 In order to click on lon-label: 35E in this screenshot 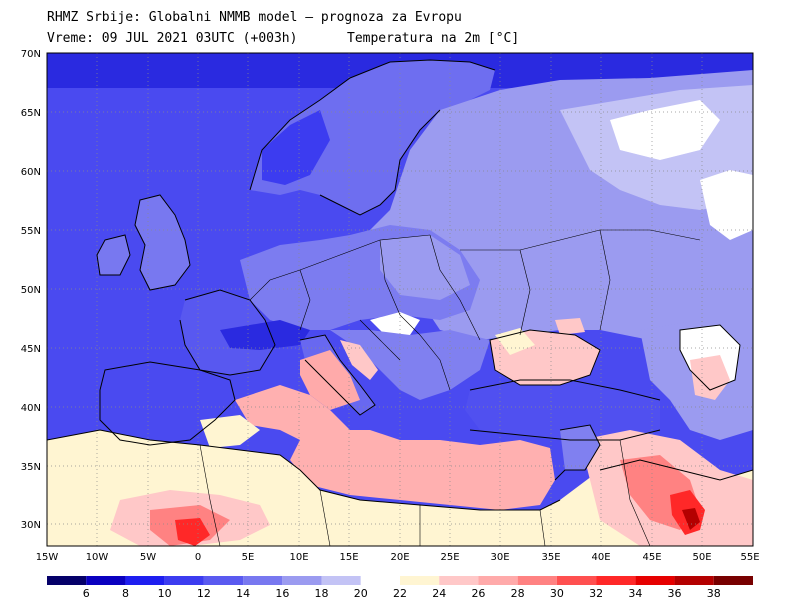, I will do `click(550, 557)`.